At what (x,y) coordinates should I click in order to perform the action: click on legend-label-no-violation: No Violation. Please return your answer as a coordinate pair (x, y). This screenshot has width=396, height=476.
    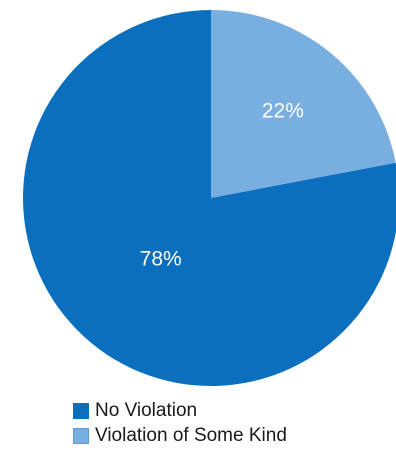
    Looking at the image, I should click on (146, 410).